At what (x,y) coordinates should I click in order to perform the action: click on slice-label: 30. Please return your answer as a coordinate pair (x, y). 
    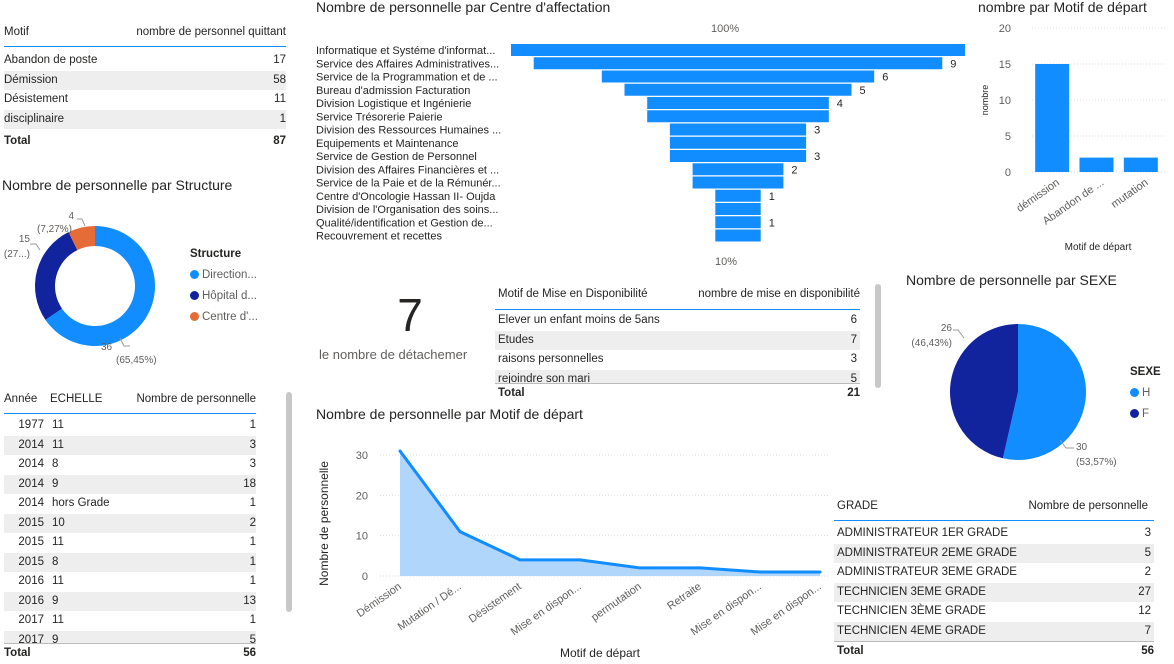
    Looking at the image, I should click on (1082, 447).